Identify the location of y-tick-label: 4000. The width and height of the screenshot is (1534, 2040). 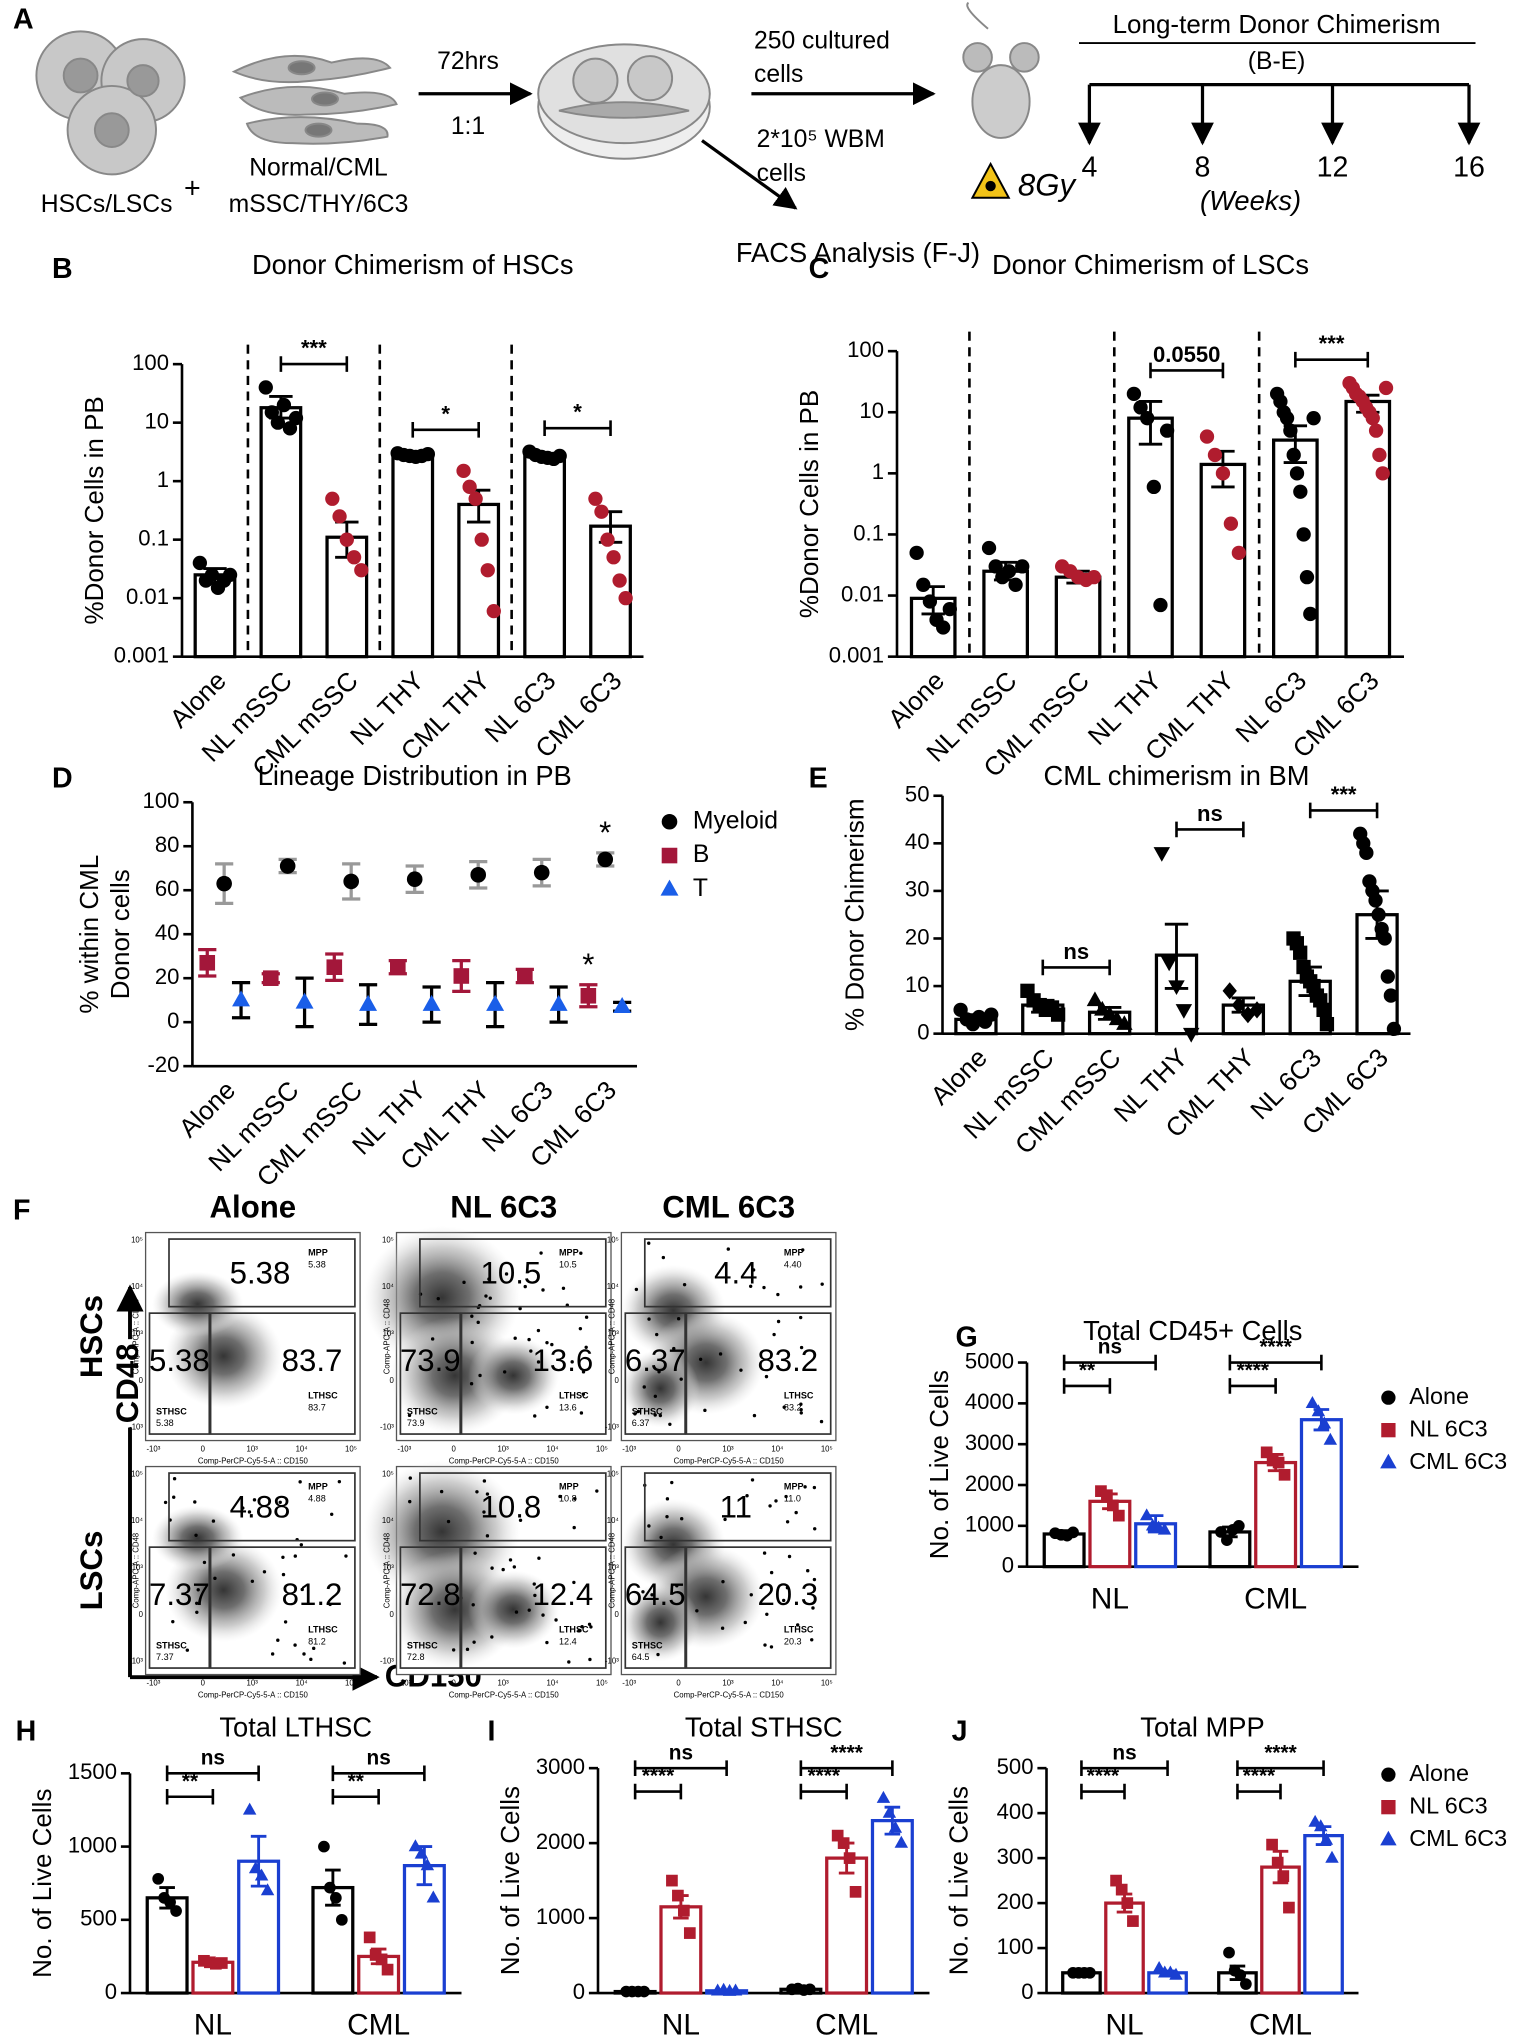
(989, 1401).